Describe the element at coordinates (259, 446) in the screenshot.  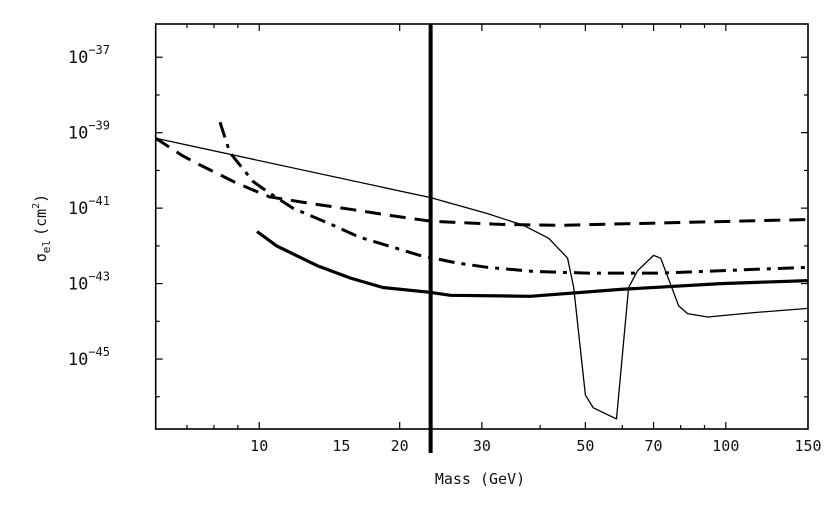
I see `x-tick-label: 10` at that location.